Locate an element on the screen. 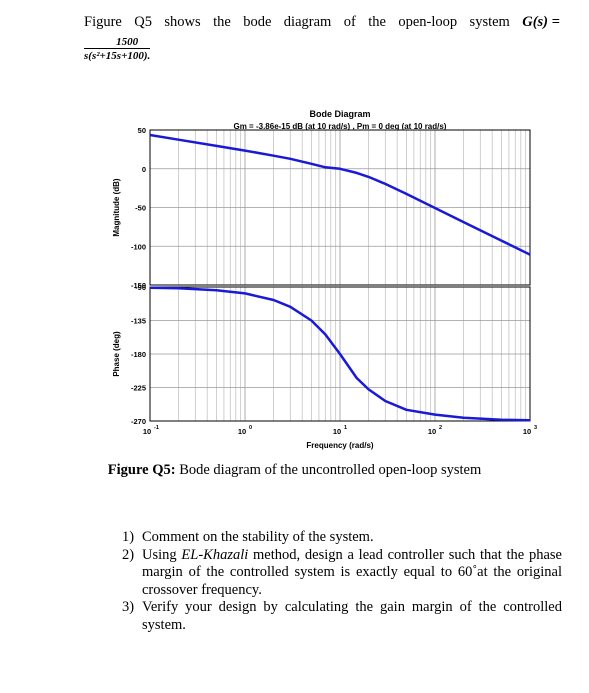 The image size is (589, 693). fraction-denominator-text: s(s²+15s+100) is located at coordinates (116, 56).